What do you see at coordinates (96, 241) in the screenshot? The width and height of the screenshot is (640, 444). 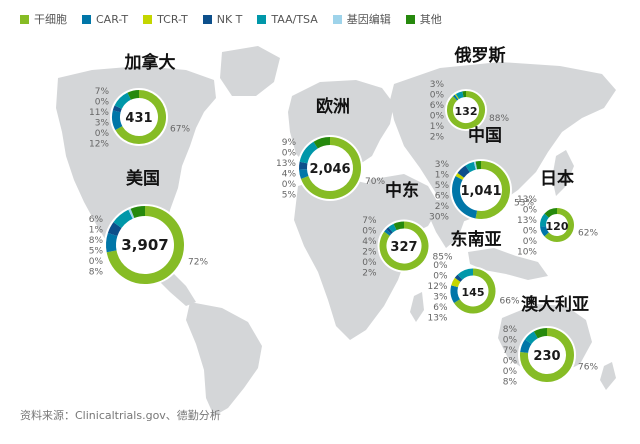 I see `pct-label-taa: 8%` at bounding box center [96, 241].